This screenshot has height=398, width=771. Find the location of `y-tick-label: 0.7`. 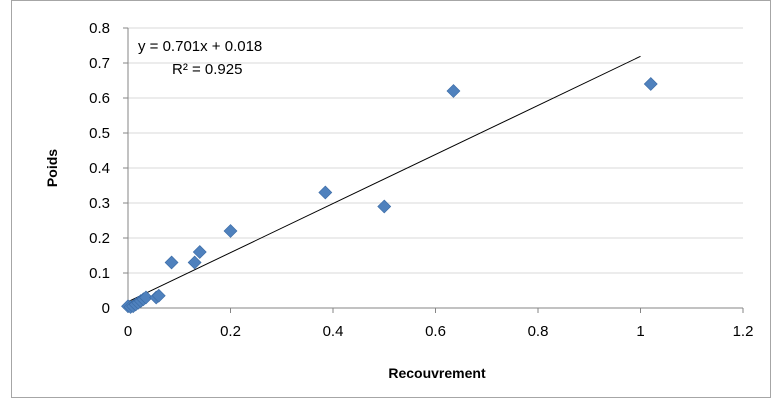

y-tick-label: 0.7 is located at coordinates (99, 63).